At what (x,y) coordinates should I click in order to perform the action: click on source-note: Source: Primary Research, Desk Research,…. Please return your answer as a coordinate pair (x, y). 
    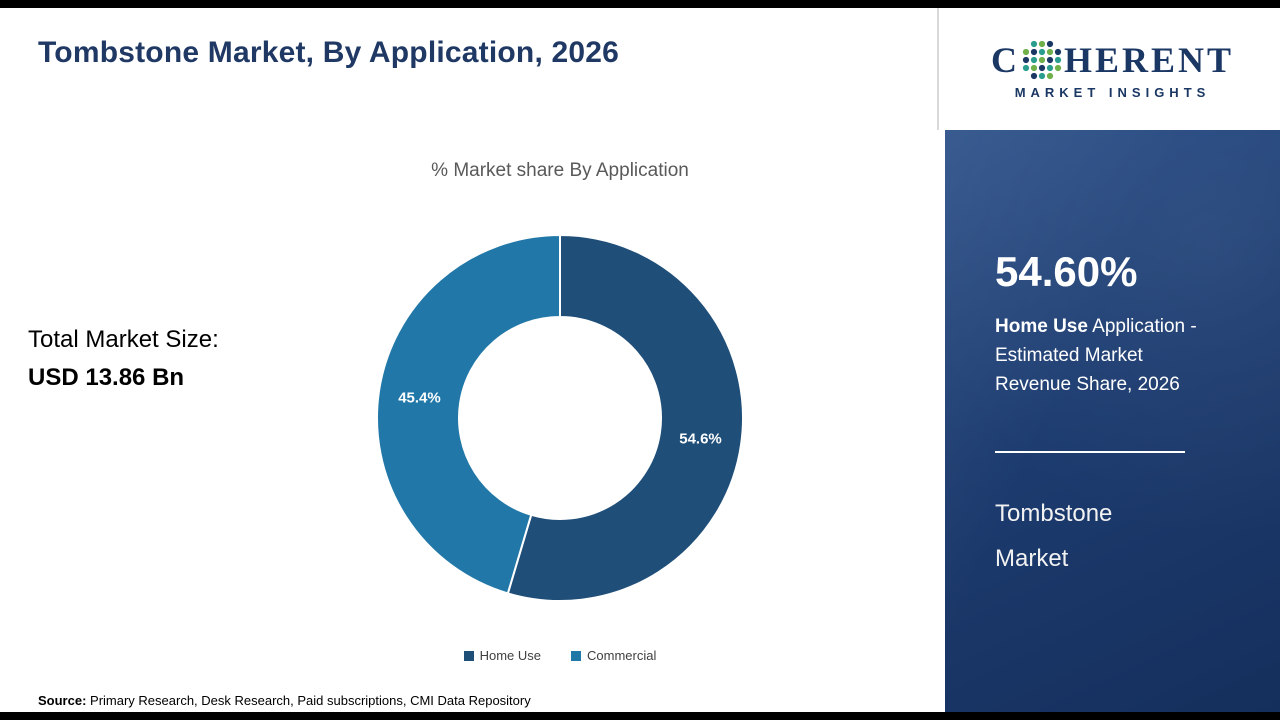
    Looking at the image, I should click on (284, 700).